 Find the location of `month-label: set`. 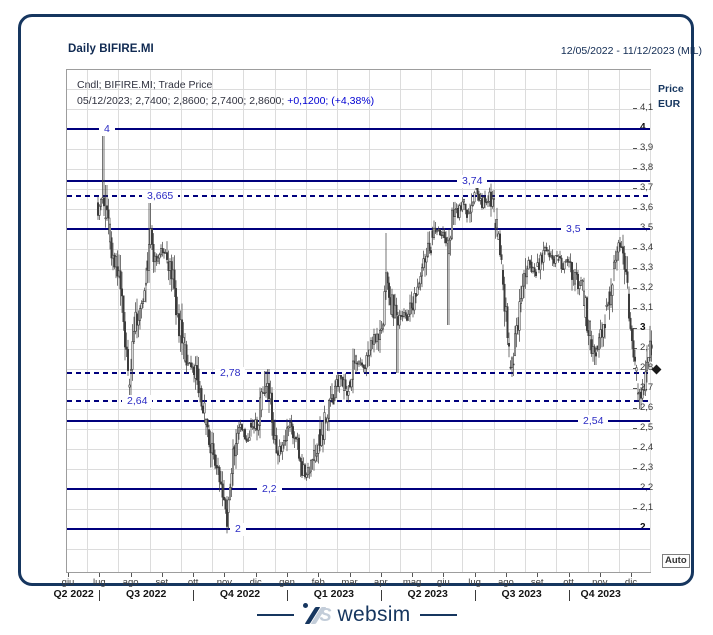

month-label: set is located at coordinates (537, 582).